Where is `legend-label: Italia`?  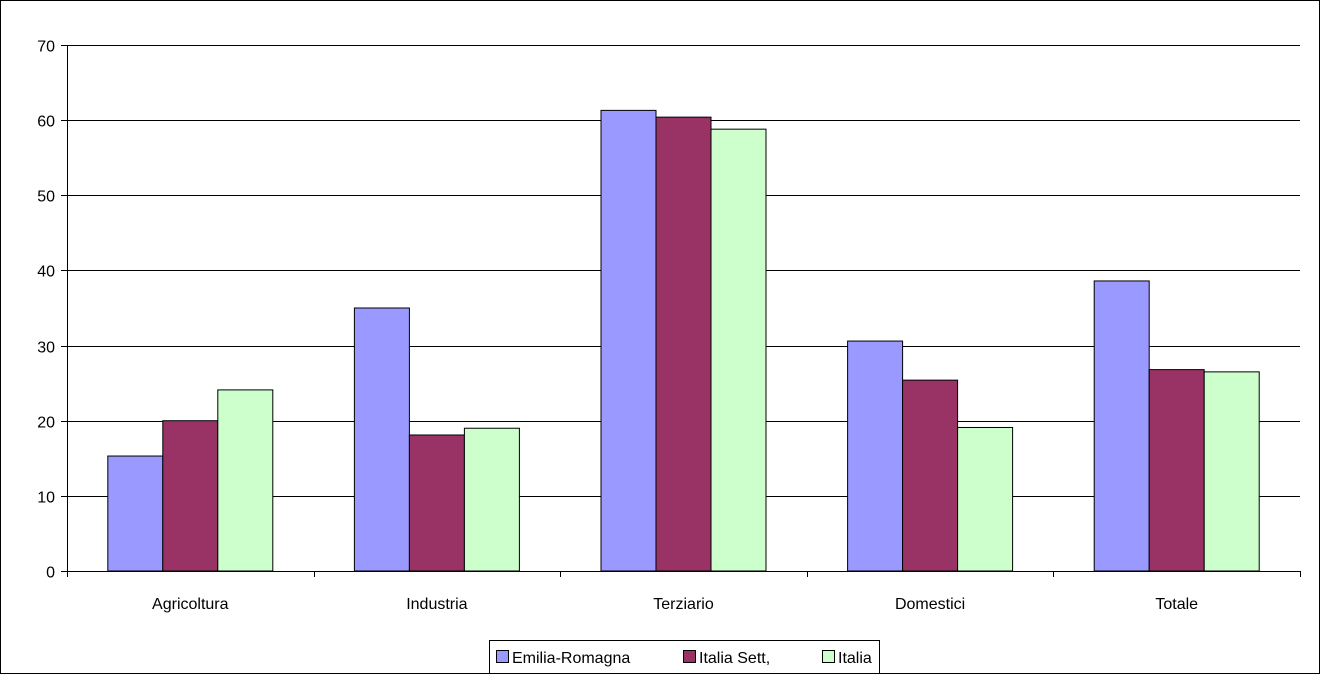 legend-label: Italia is located at coordinates (855, 658).